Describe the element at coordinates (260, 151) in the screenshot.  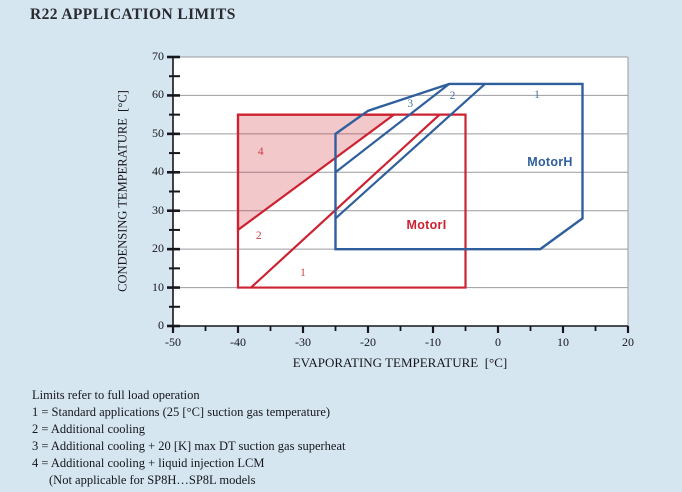
I see `region-number-4: 4` at that location.